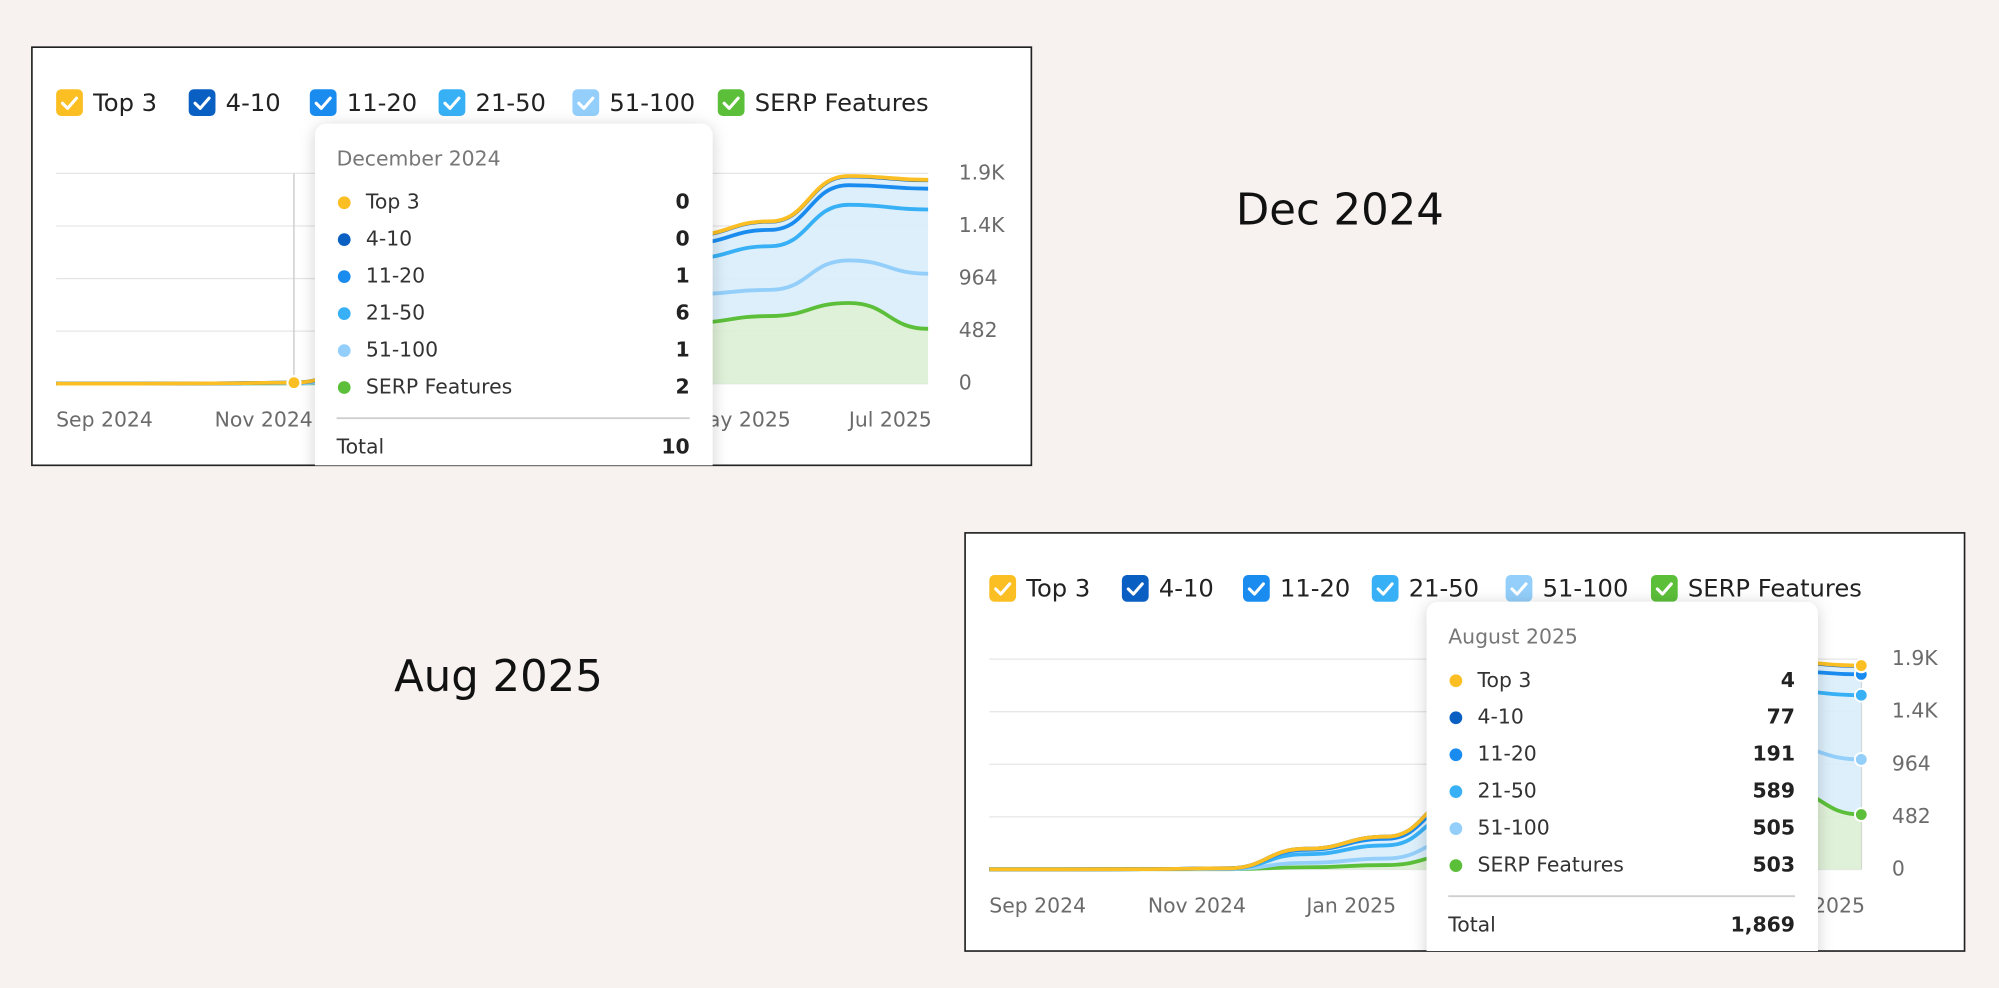  I want to click on tooltip-value: 77, so click(1781, 717).